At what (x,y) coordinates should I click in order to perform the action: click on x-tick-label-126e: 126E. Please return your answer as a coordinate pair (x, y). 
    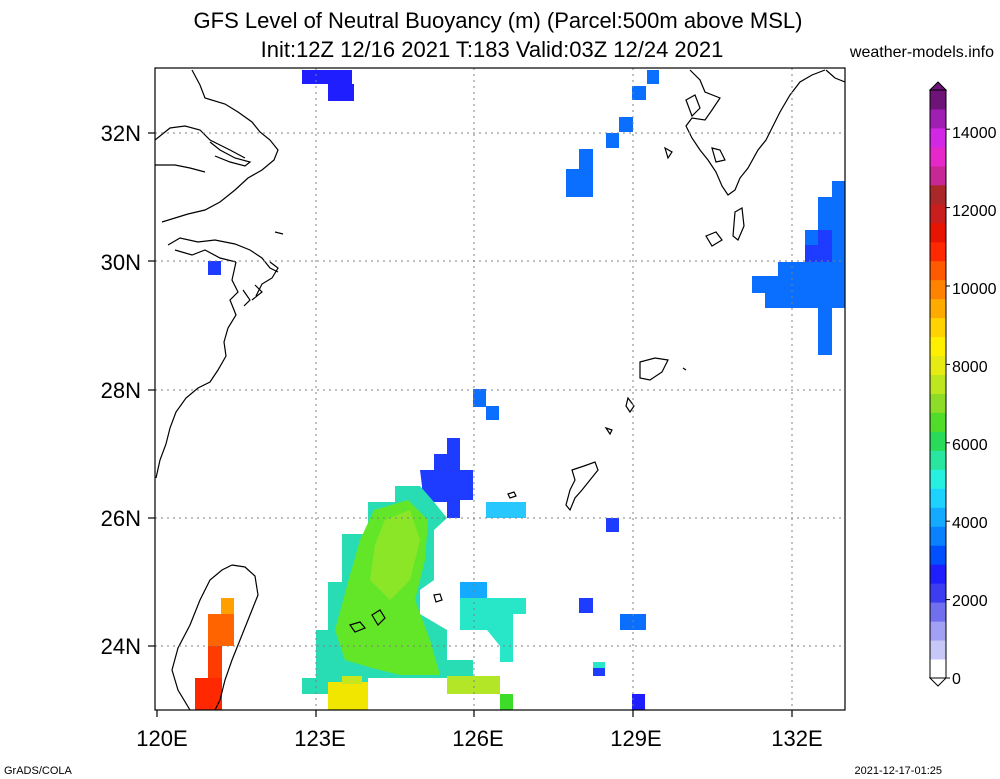
    Looking at the image, I should click on (477, 738).